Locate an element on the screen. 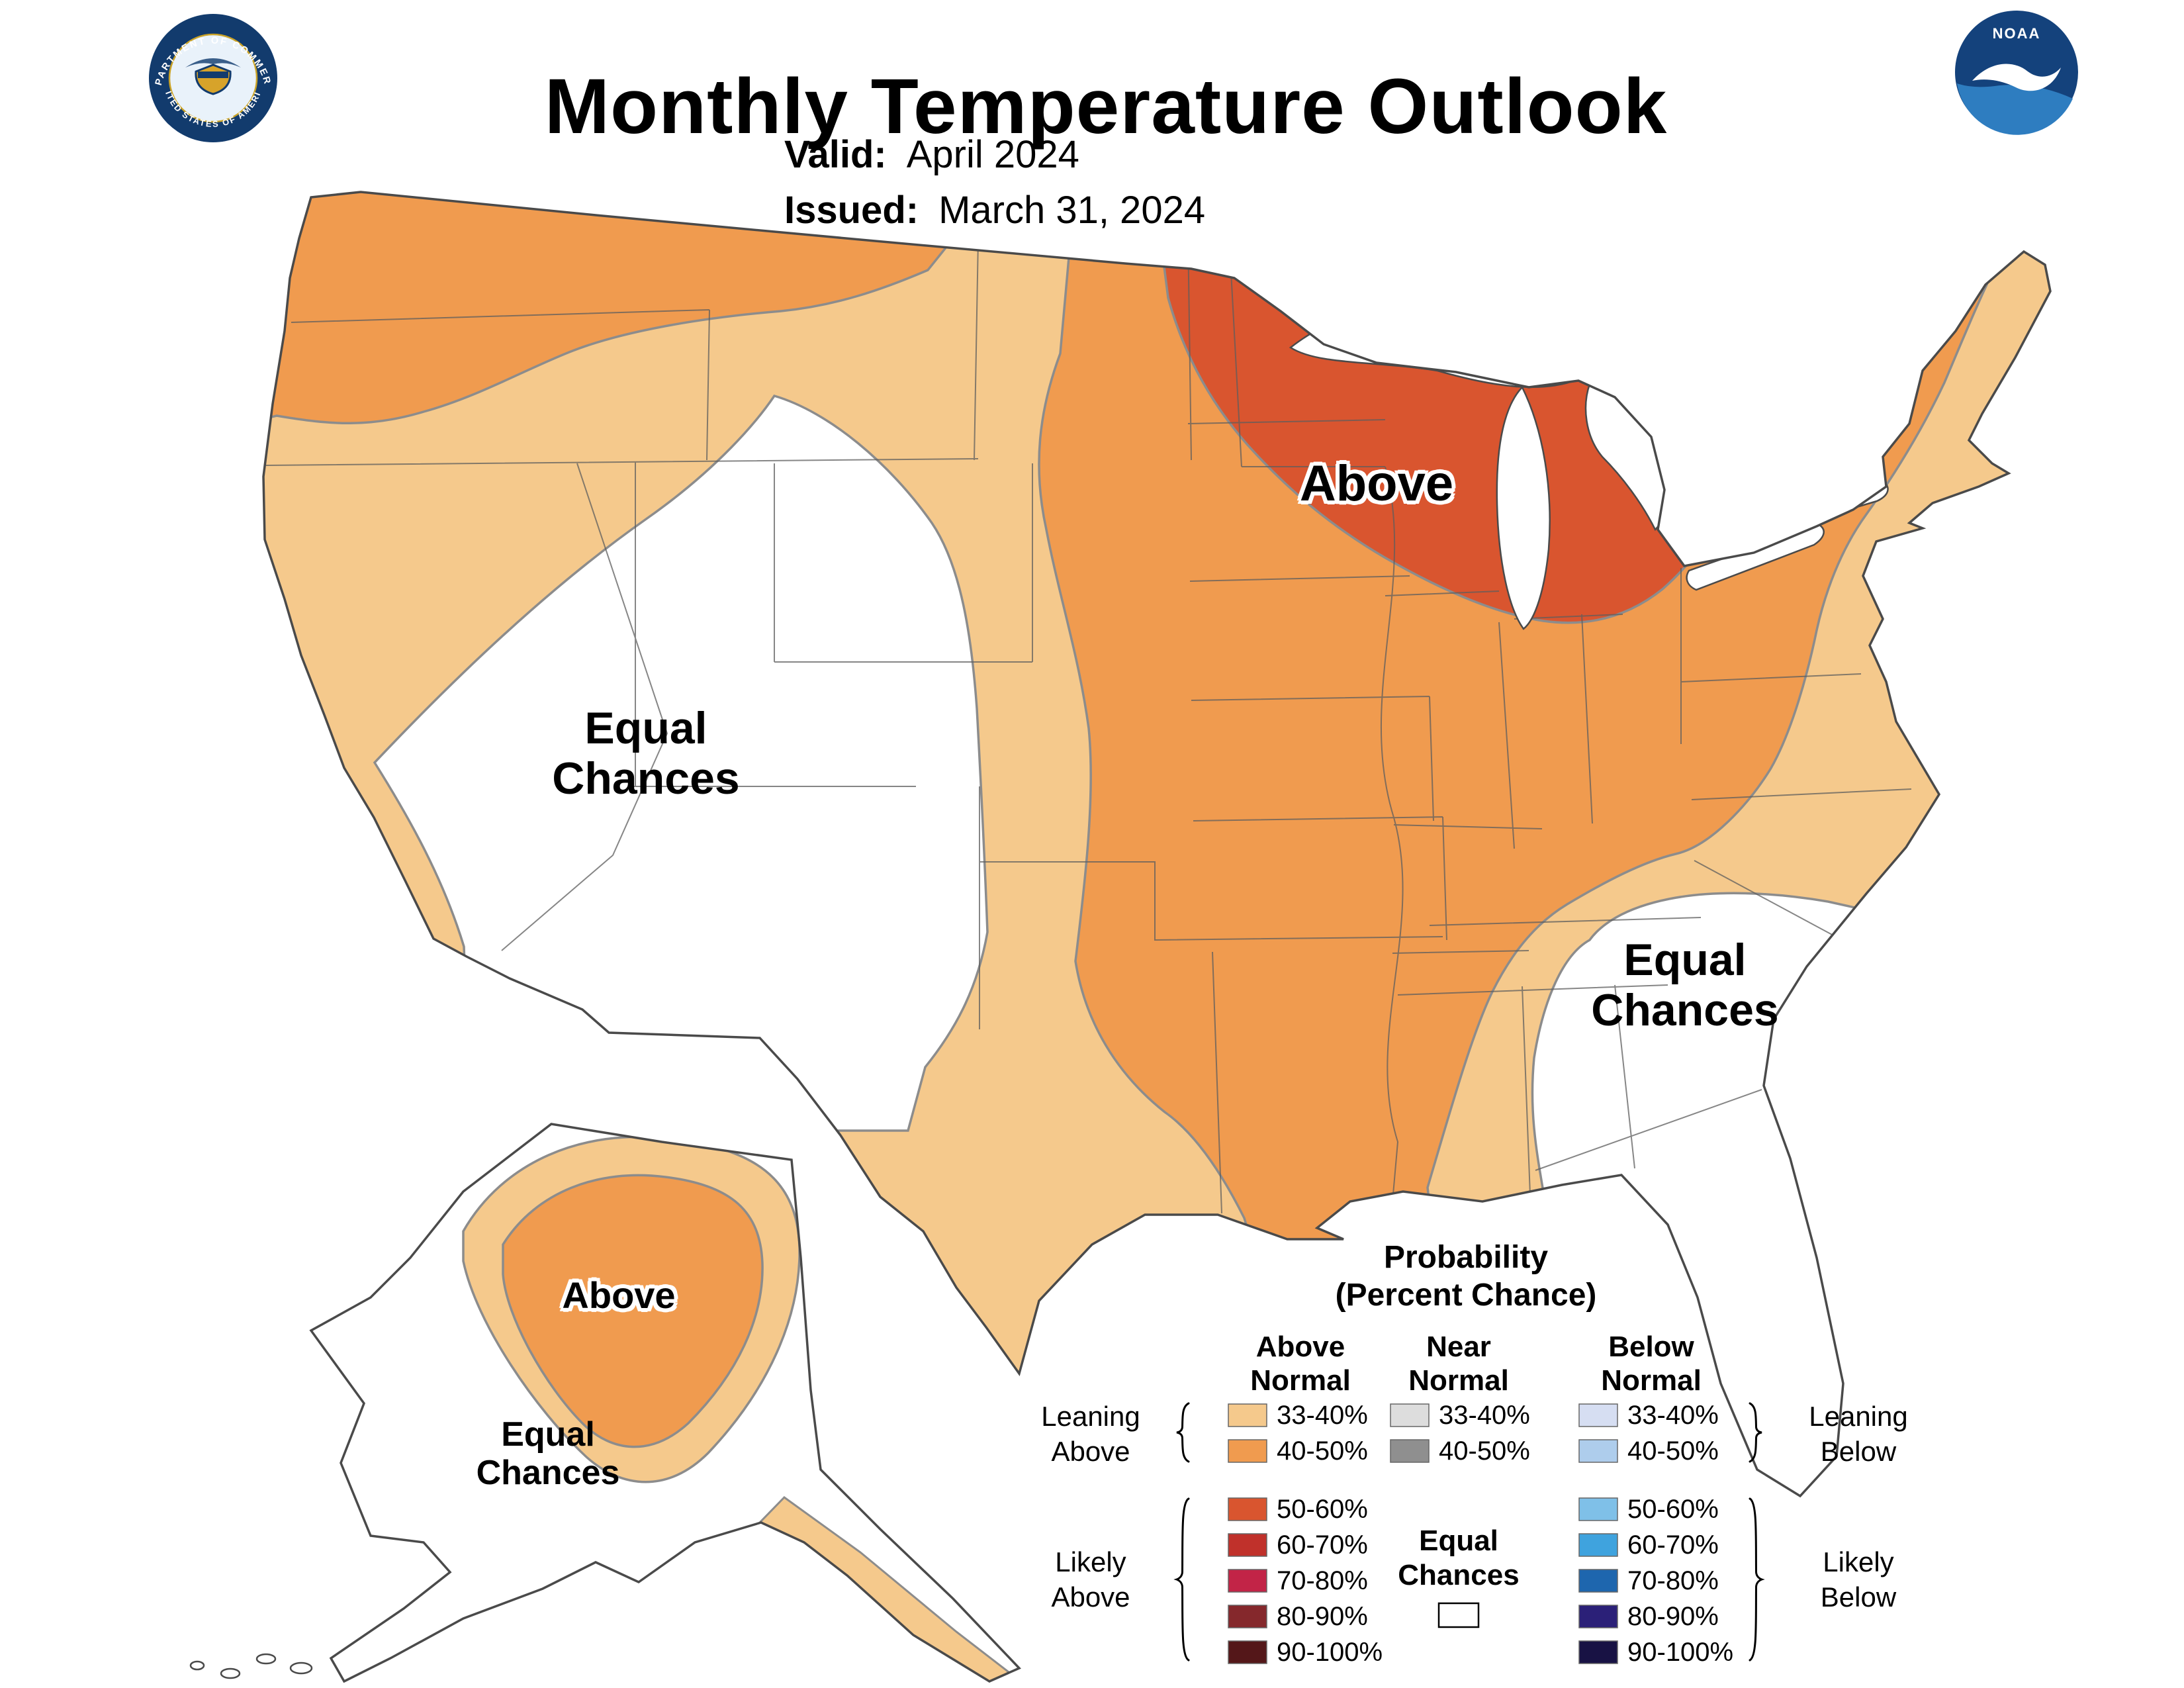 Image resolution: width=2184 pixels, height=1688 pixels. legend-row-below-80-90: 80-90% is located at coordinates (1655, 1616).